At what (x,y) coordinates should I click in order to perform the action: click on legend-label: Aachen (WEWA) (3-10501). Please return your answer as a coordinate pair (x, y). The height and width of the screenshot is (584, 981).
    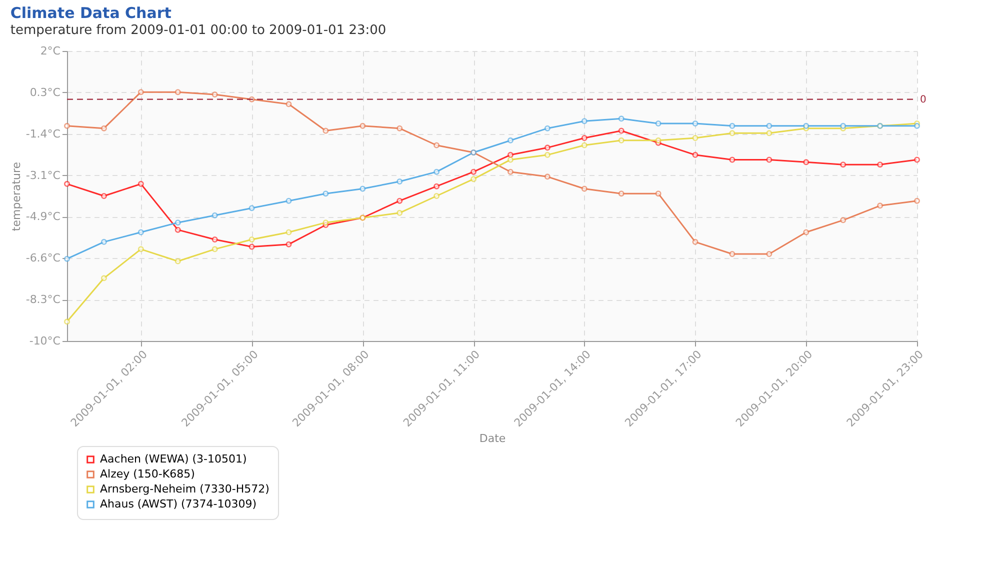
    Looking at the image, I should click on (173, 459).